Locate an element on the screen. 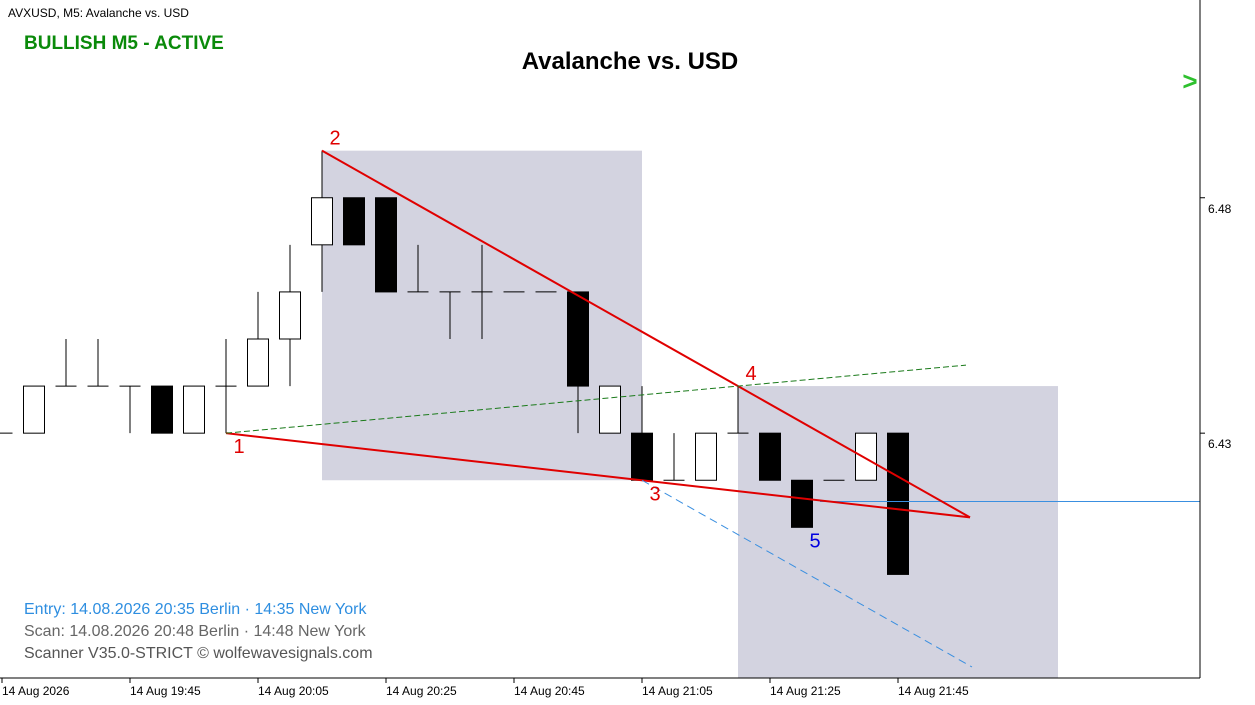 The width and height of the screenshot is (1255, 705). x-tick-label: 14 Aug 2026 is located at coordinates (36, 691).